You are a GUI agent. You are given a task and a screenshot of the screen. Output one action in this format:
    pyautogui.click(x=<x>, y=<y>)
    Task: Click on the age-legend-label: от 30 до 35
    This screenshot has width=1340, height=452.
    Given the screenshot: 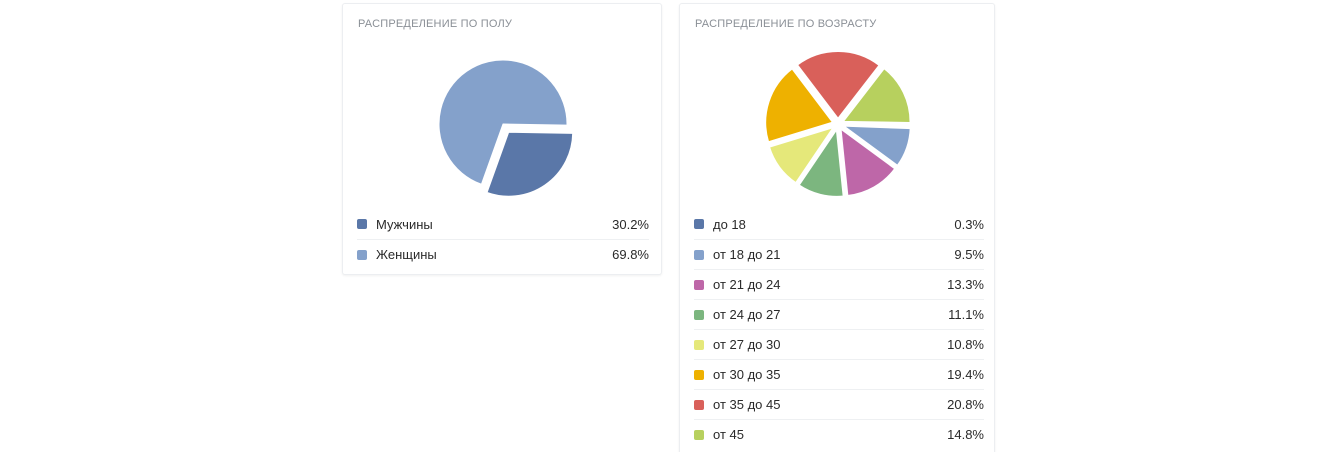 What is the action you would take?
    pyautogui.click(x=747, y=374)
    